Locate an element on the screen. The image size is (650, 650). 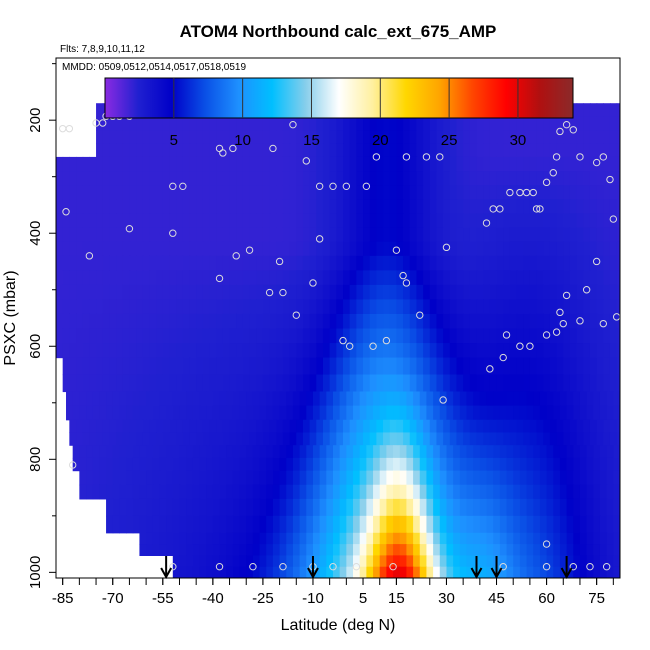
x-tick-label: 75 is located at coordinates (596, 598).